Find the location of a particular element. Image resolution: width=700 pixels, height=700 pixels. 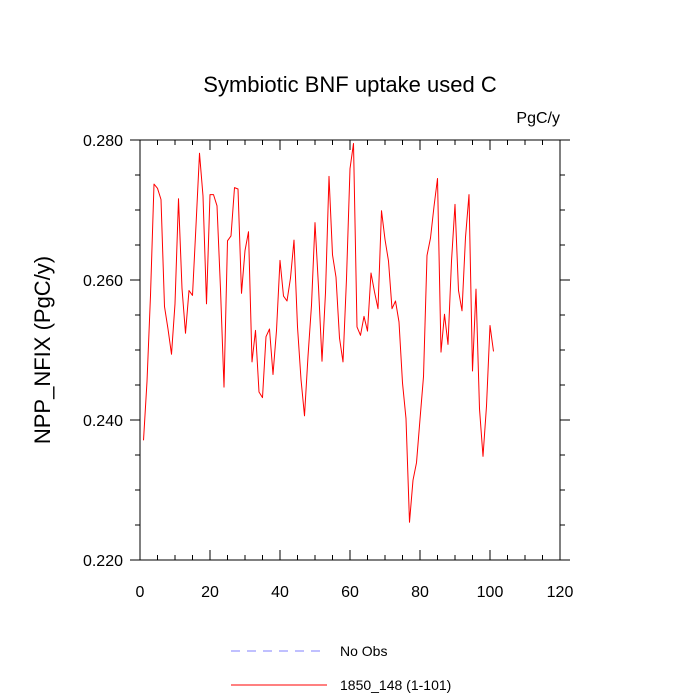

y-tick-labels: 0.220 0.240 0.260 0.280 is located at coordinates (103, 351).